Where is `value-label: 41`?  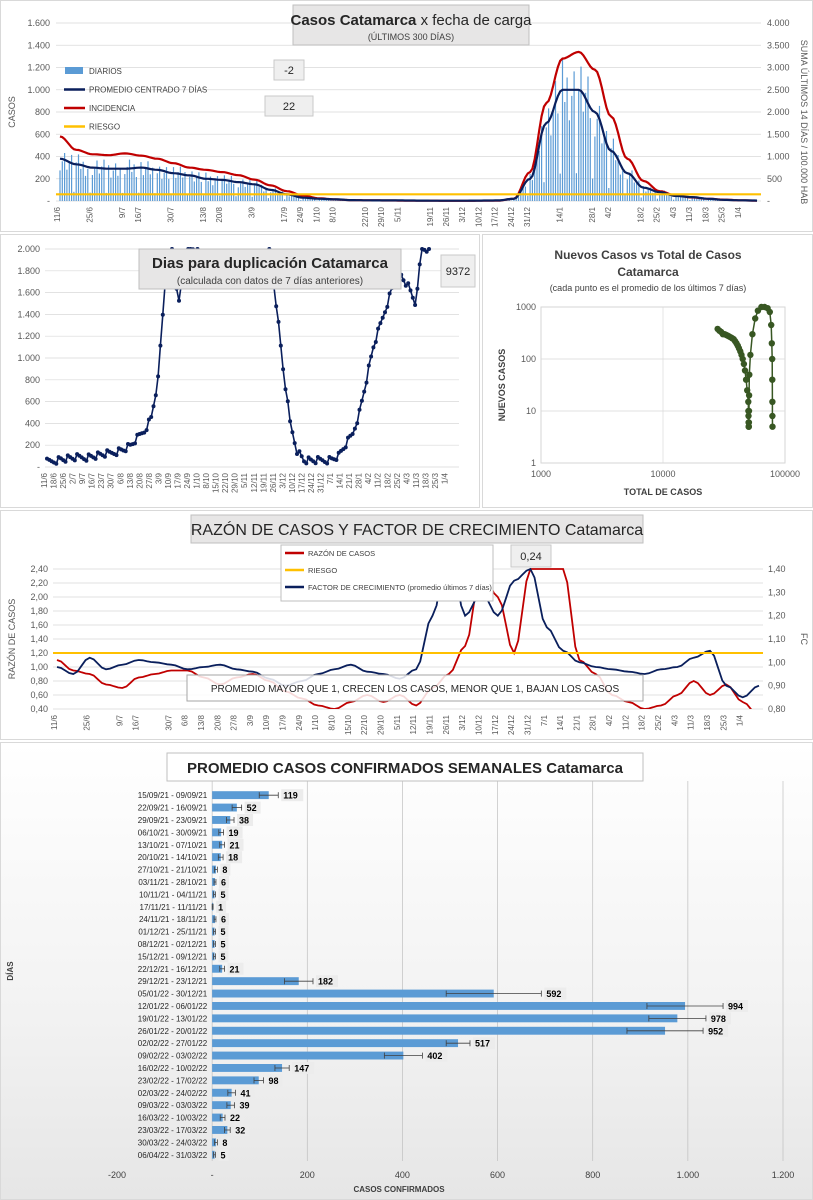 value-label: 41 is located at coordinates (245, 1093).